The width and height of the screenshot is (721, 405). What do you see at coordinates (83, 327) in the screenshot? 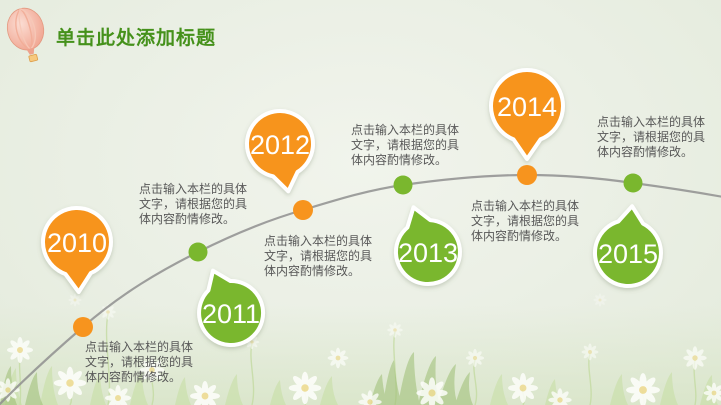
I see `timeline-dot-2010` at bounding box center [83, 327].